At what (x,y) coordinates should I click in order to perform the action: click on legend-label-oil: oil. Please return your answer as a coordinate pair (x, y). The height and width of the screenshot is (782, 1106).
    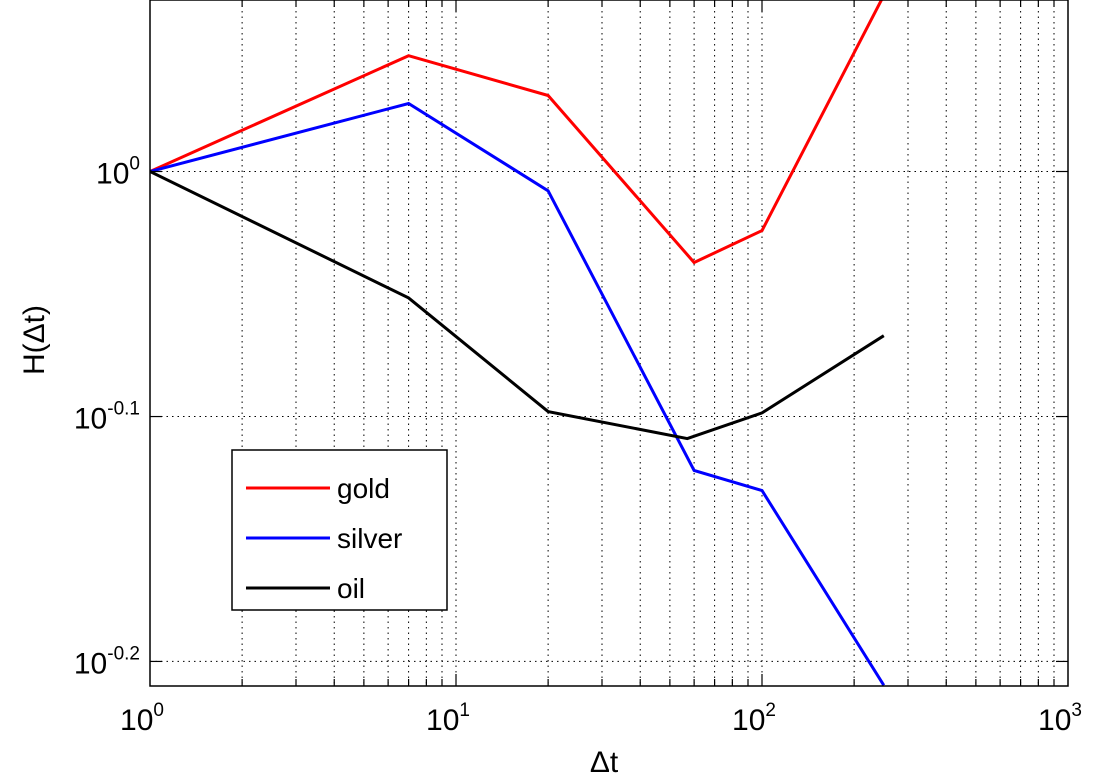
    Looking at the image, I should click on (351, 588).